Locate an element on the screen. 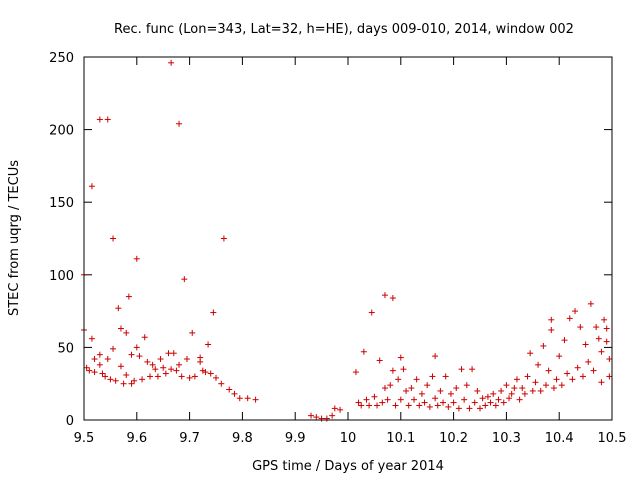  x-axis-label: GPS time / Days of year 2014 is located at coordinates (348, 466).